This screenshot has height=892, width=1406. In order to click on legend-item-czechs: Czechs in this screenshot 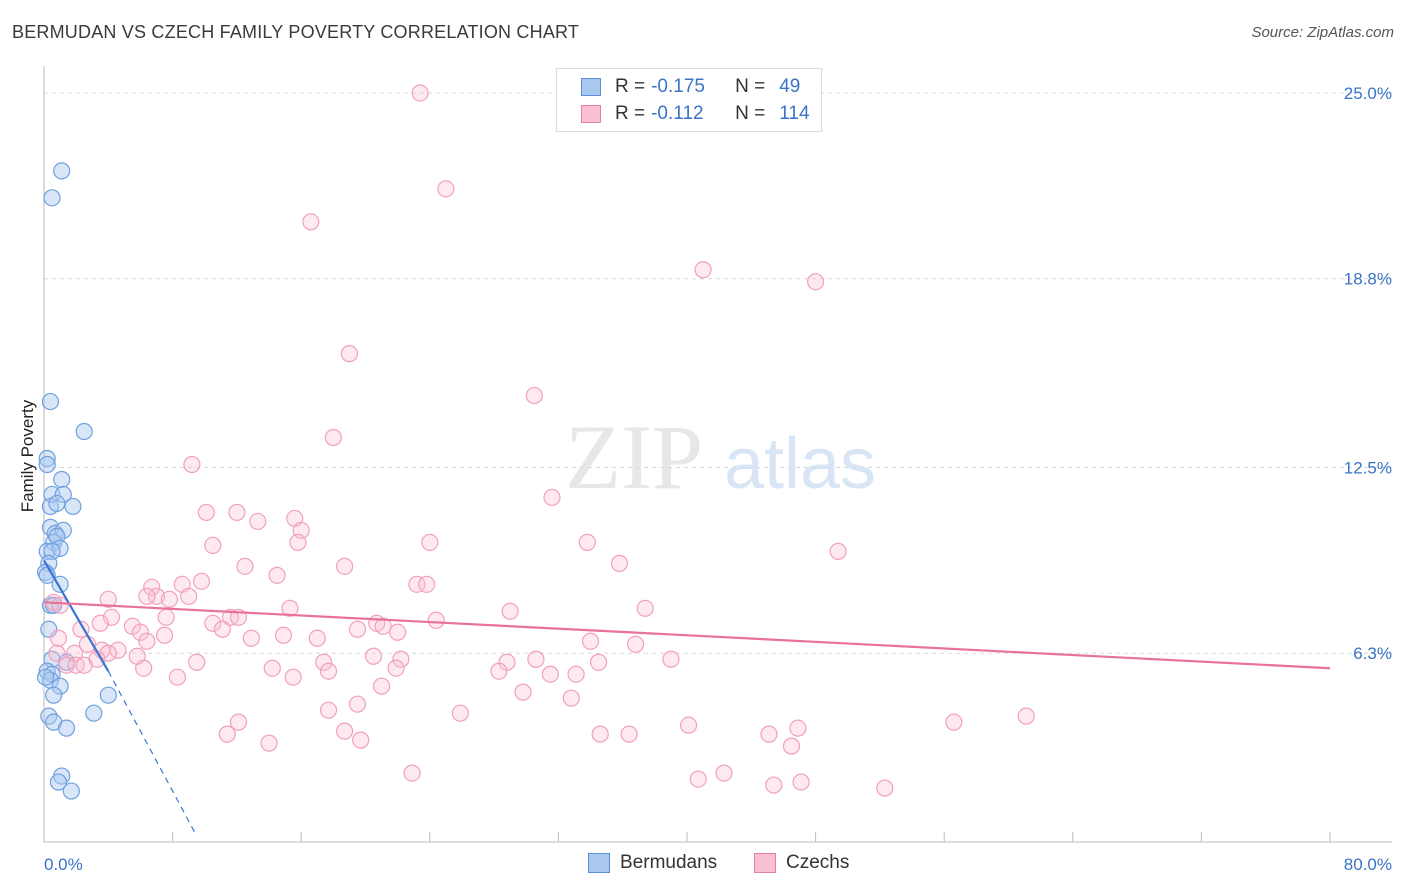, I will do `click(801, 863)`.